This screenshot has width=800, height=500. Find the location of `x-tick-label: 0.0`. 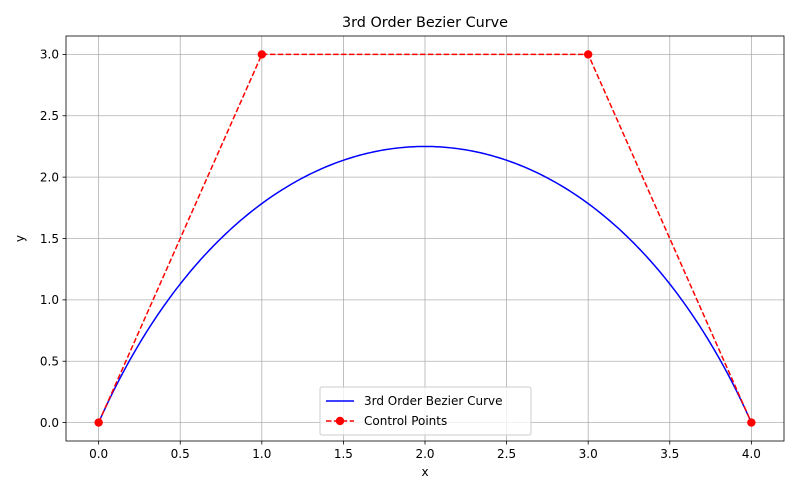

x-tick-label: 0.0 is located at coordinates (98, 454).